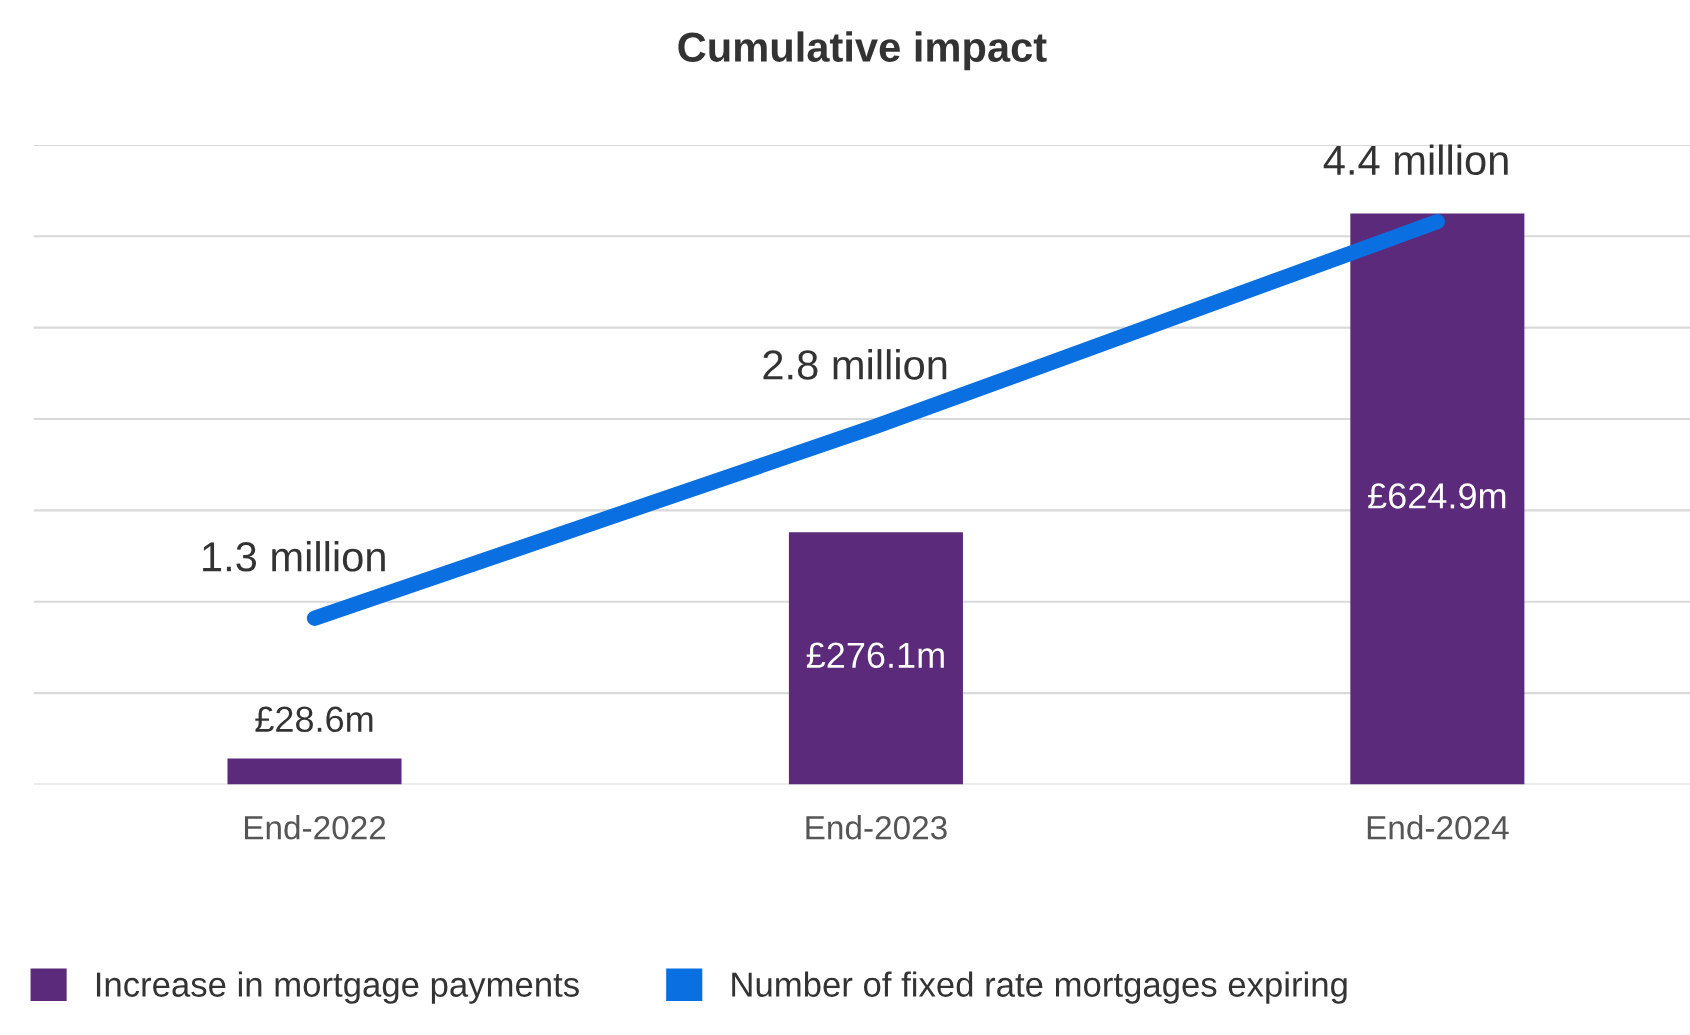 The image size is (1690, 1035). What do you see at coordinates (875, 655) in the screenshot?
I see `data-label: £276.1m` at bounding box center [875, 655].